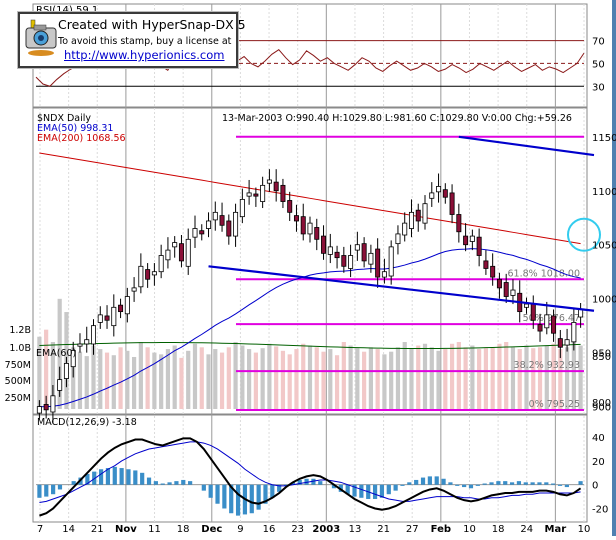 The image size is (616, 540). What do you see at coordinates (601, 354) in the screenshot?
I see `price-y-tick-label: 950` at bounding box center [601, 354].